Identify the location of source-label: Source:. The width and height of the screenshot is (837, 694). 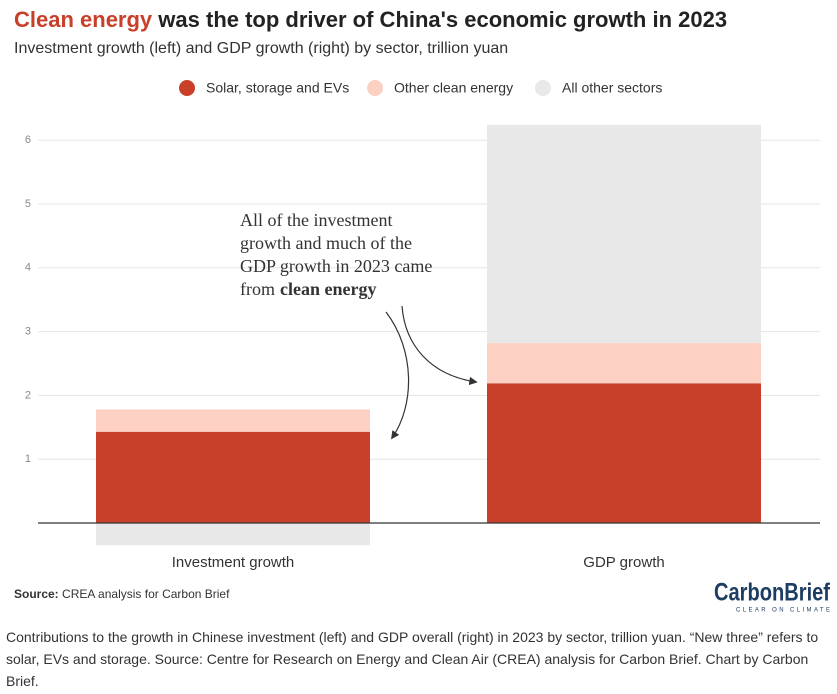
(36, 594).